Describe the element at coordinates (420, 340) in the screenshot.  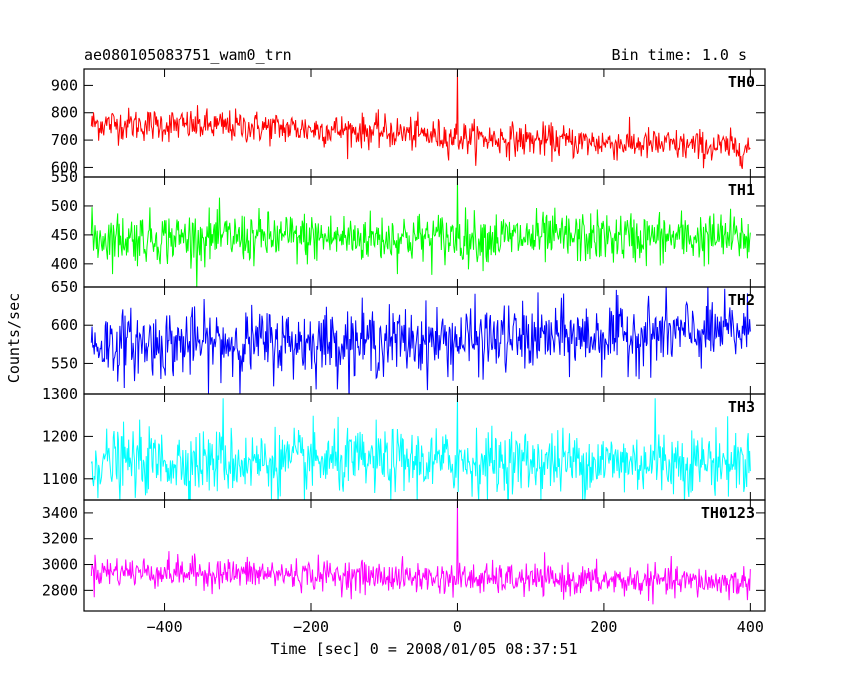
I see `series-th2` at that location.